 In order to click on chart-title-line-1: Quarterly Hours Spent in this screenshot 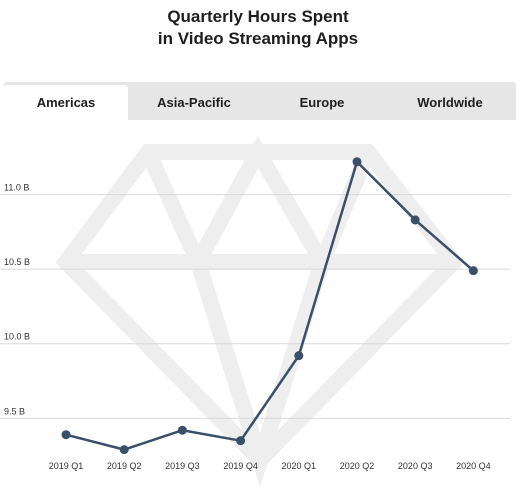, I will do `click(258, 16)`.